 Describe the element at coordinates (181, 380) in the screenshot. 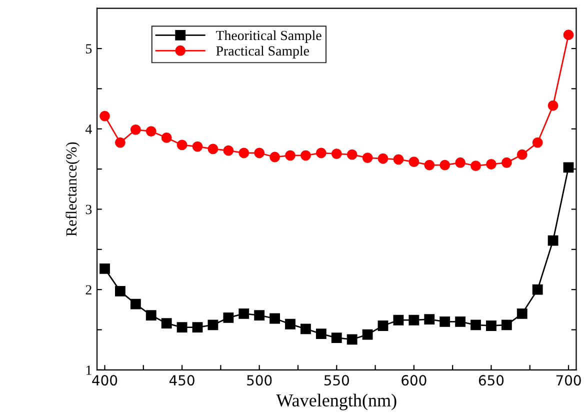

I see `x-tick-label: 450` at that location.